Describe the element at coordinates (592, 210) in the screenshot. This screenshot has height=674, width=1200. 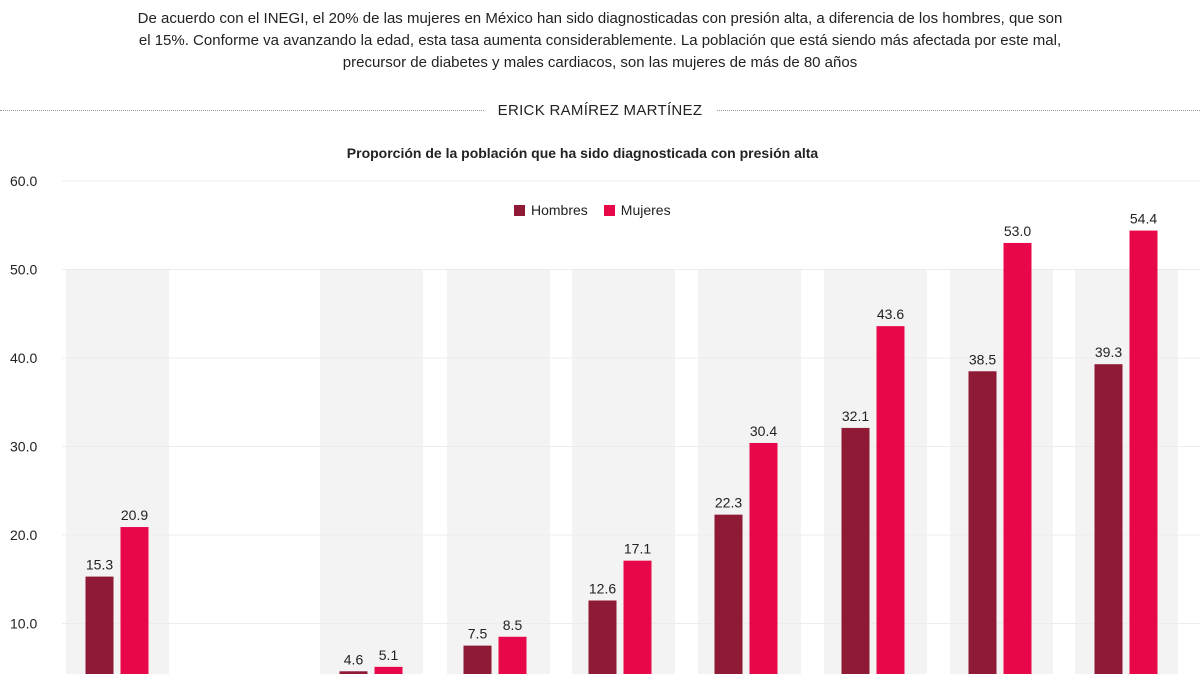
I see `legend: Hombres Mujeres` at that location.